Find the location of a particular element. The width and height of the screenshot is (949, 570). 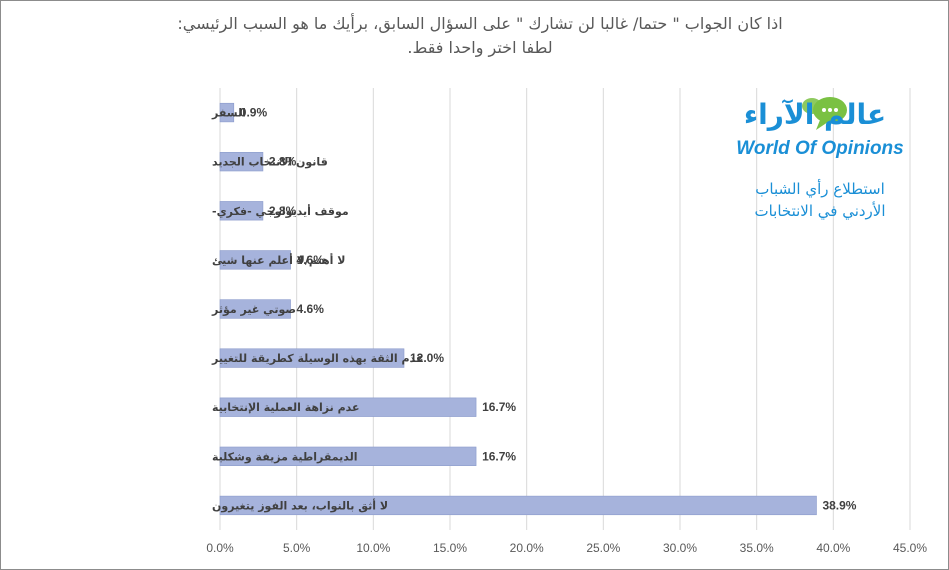

category-label: لا أهتم/لا أعلم عنها شيئ is located at coordinates (278, 260).